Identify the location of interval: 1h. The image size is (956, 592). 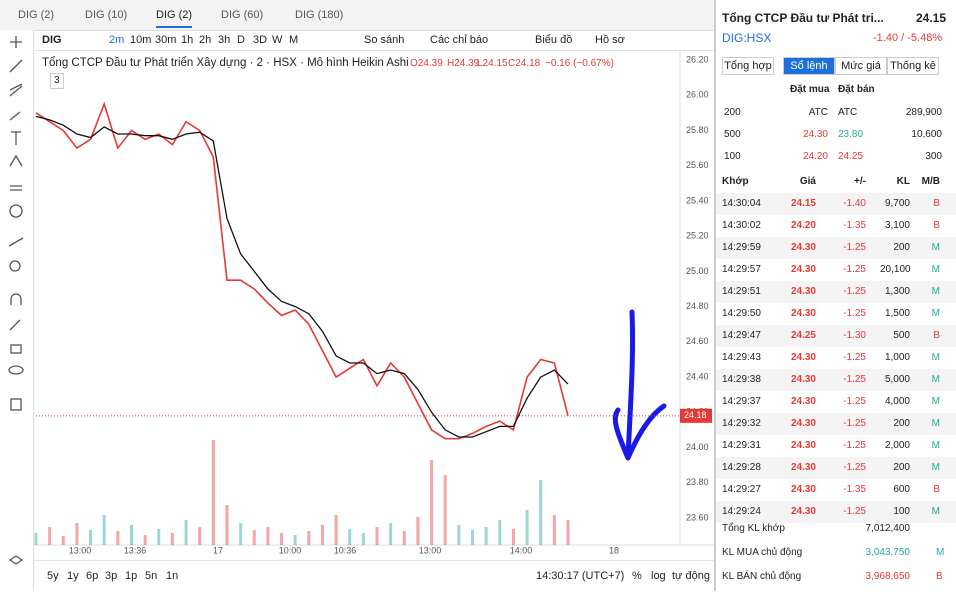
(187, 40).